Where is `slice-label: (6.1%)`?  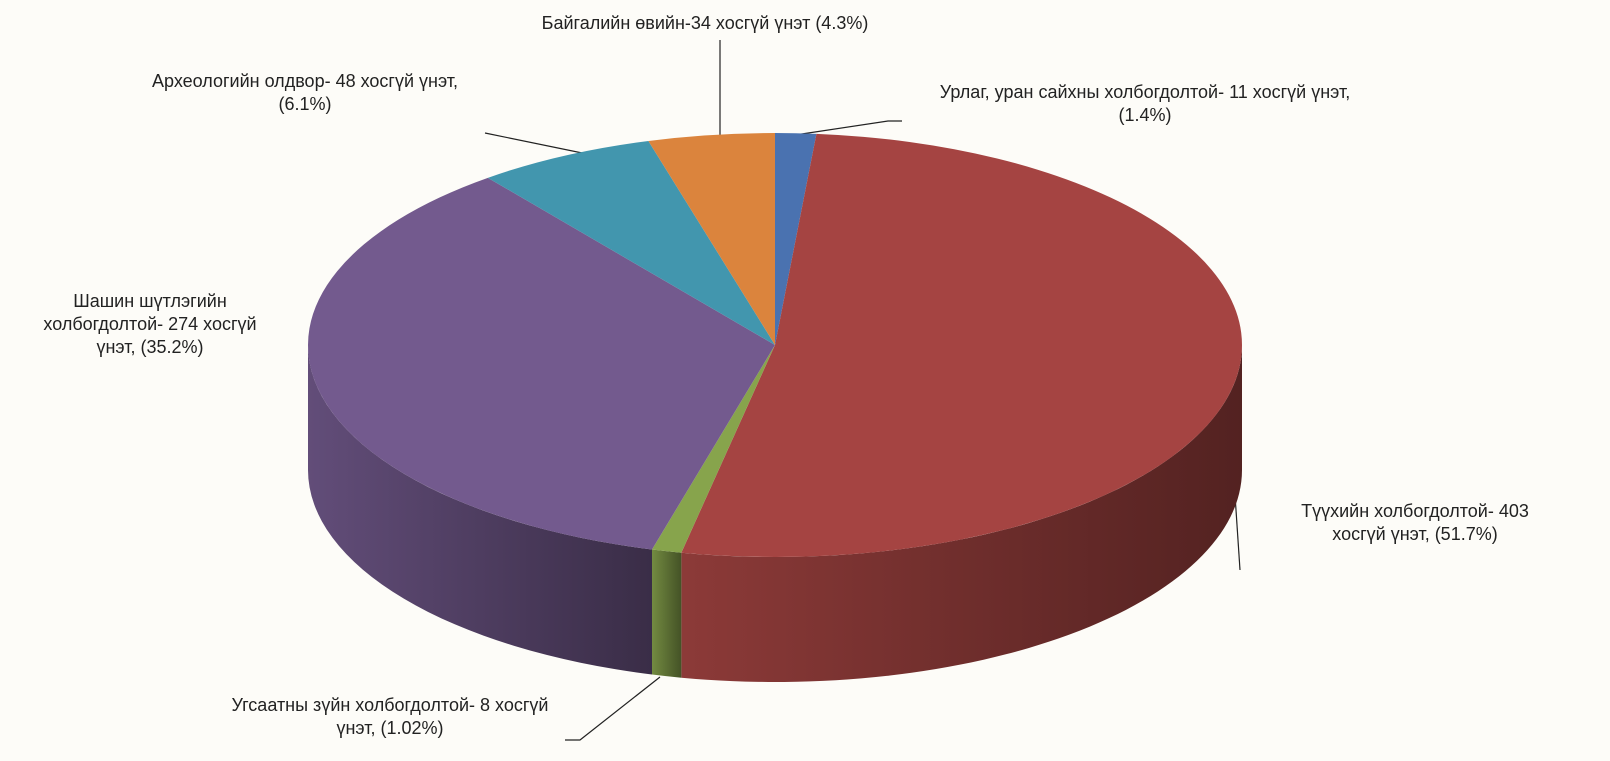 slice-label: (6.1%) is located at coordinates (304, 104).